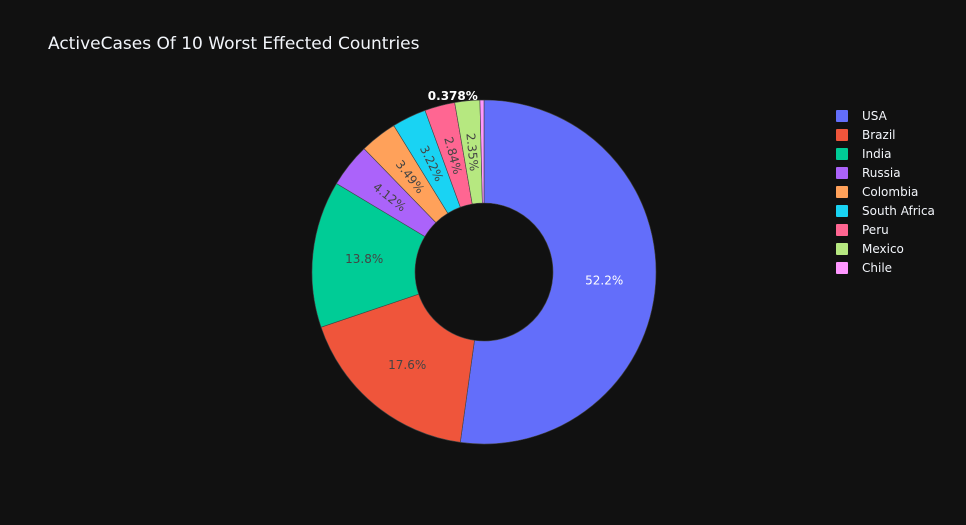  I want to click on legend-item-brazil: Brazil, so click(885, 134).